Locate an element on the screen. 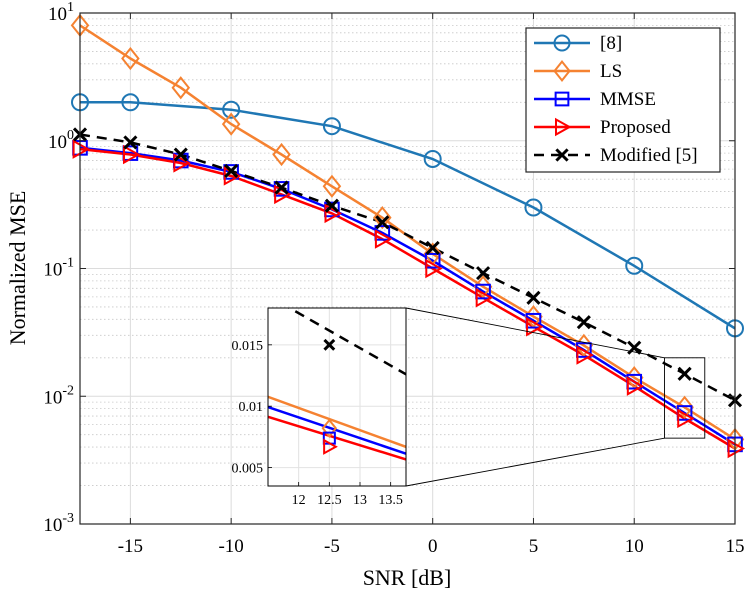 This screenshot has width=747, height=594. y-tick-label: 10⁻¹ is located at coordinates (58, 268).